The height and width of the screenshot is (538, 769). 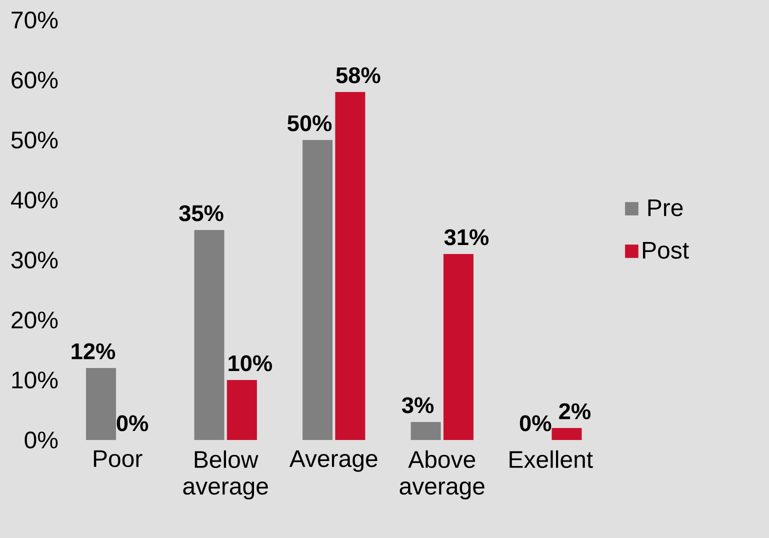 I want to click on legend-label: Post, so click(x=666, y=250).